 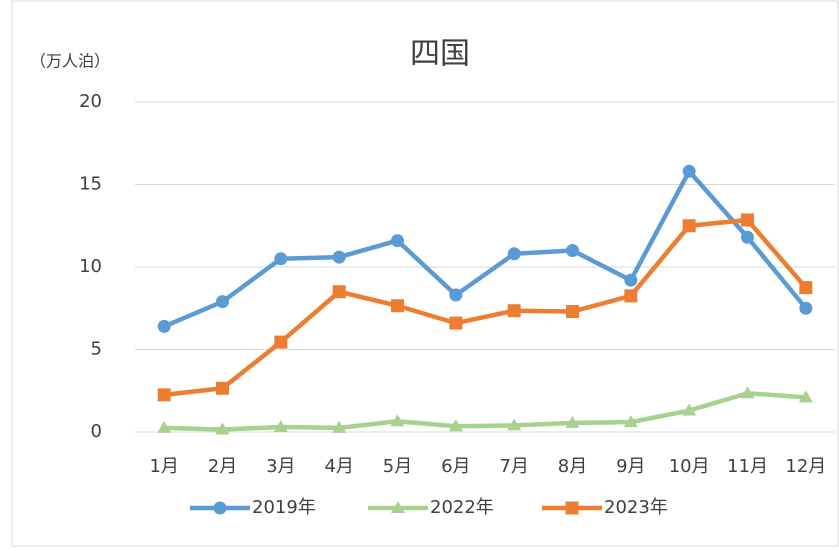 I want to click on y-tick-label: 0, so click(x=96, y=431).